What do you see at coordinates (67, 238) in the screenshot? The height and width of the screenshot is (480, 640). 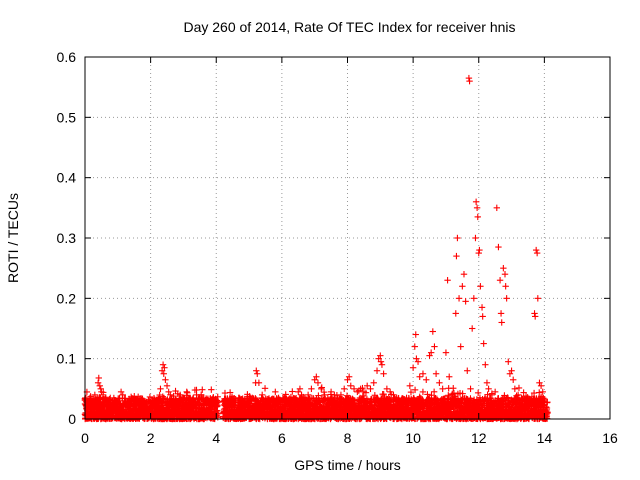 I see `y-tick-label: 0.3` at bounding box center [67, 238].